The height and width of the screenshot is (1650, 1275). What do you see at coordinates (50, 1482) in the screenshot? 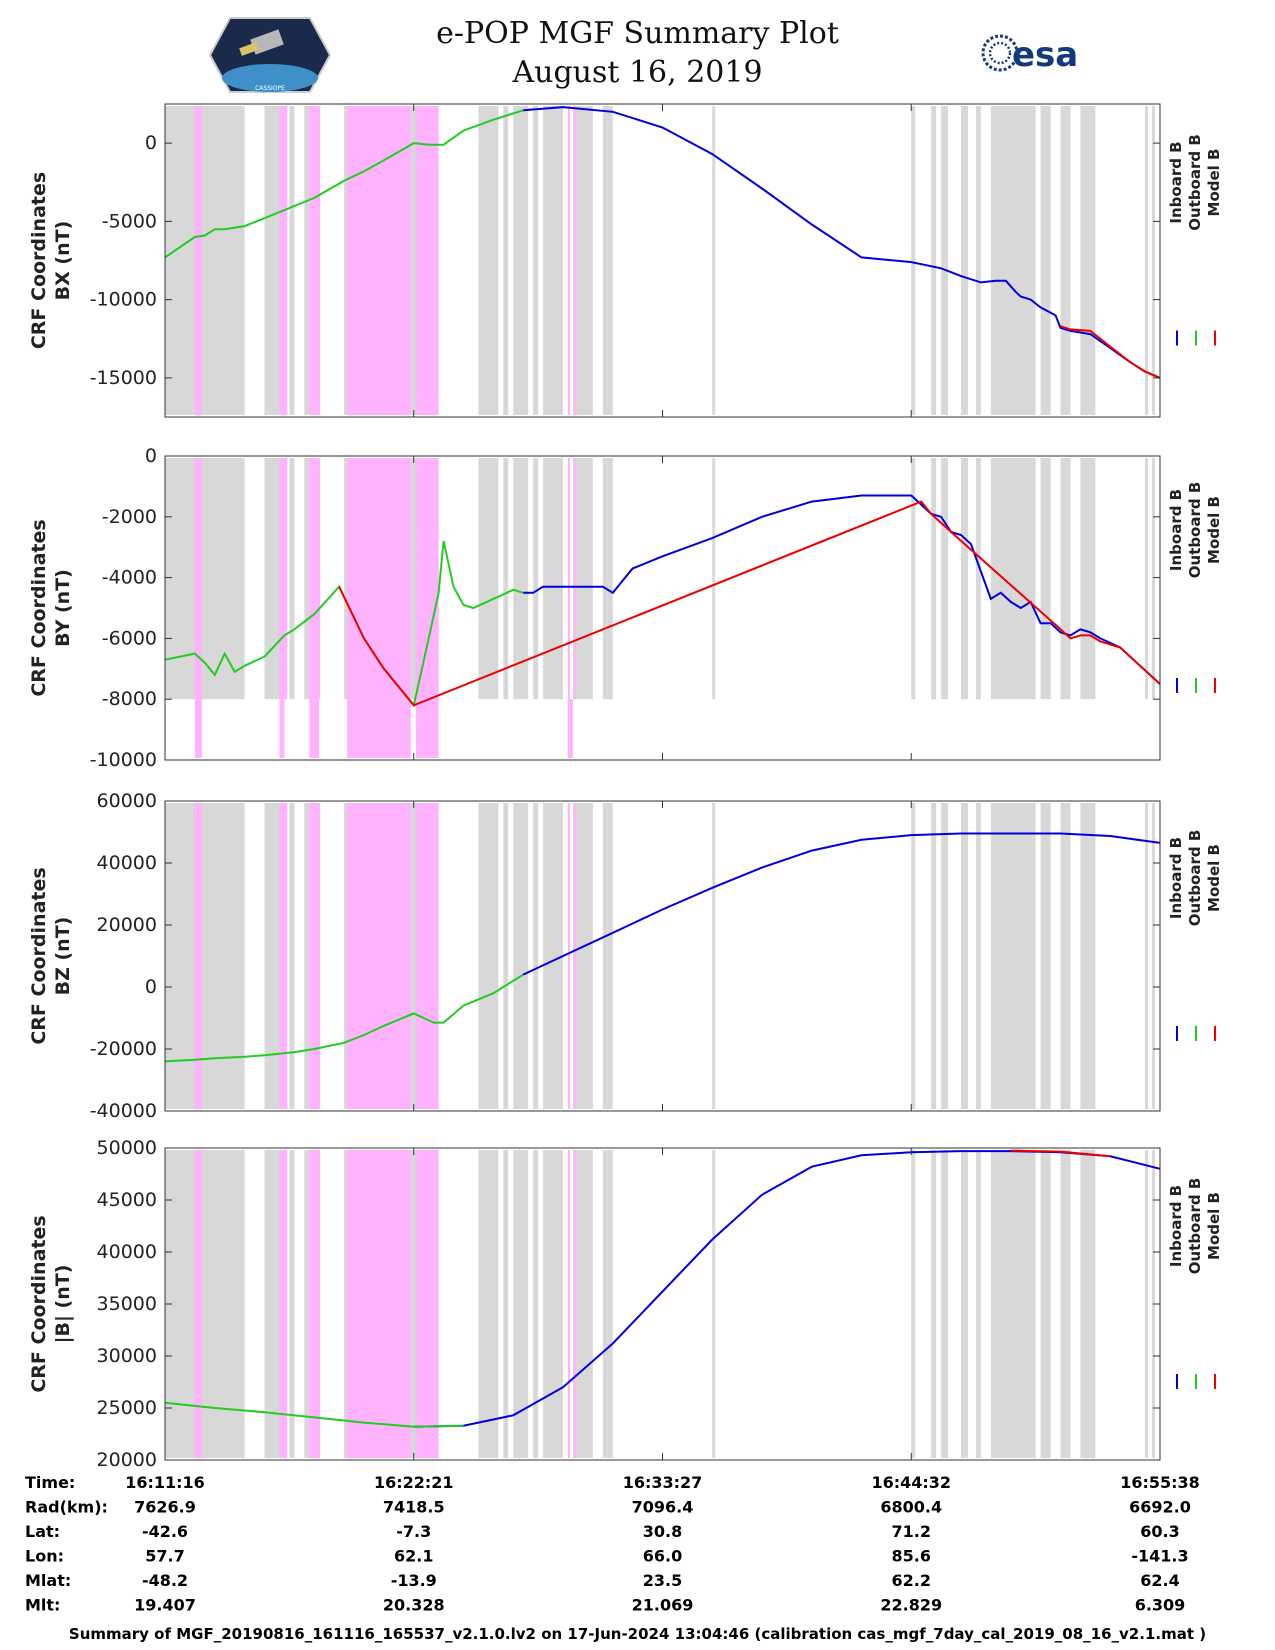
I see `orbit-row-label: Time:` at bounding box center [50, 1482].